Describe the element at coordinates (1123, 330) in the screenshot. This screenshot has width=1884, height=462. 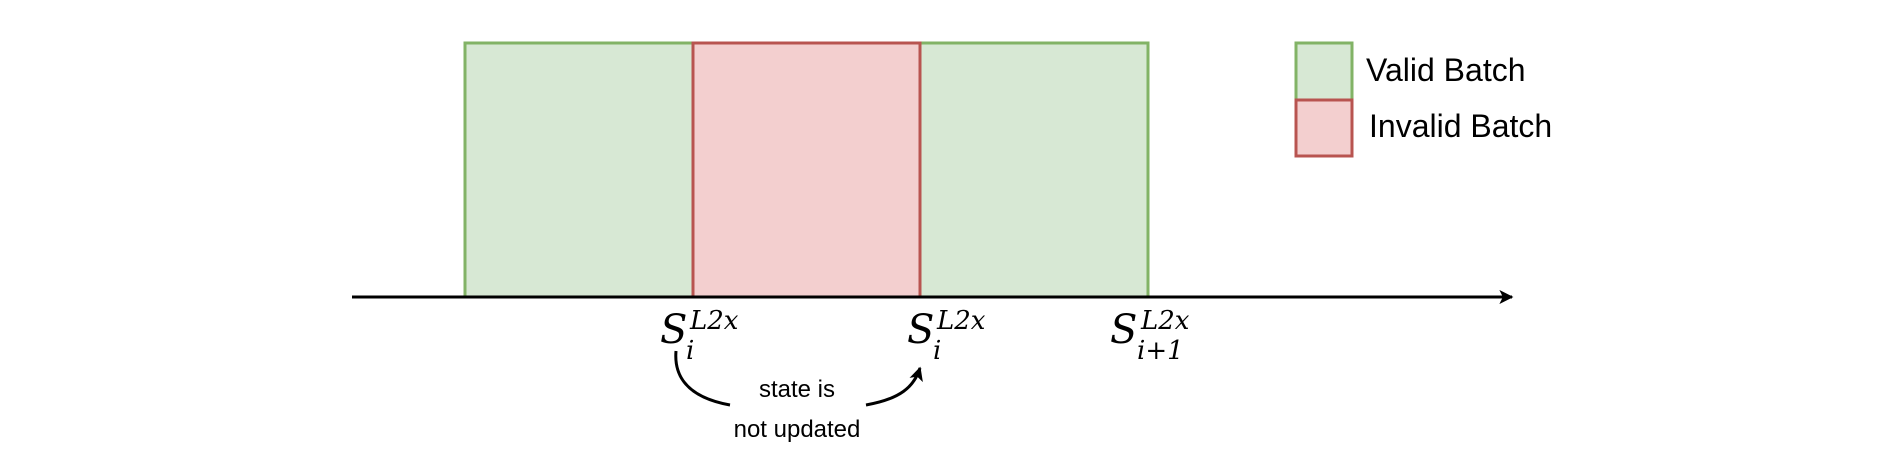
I see `state-label-3-base: S` at that location.